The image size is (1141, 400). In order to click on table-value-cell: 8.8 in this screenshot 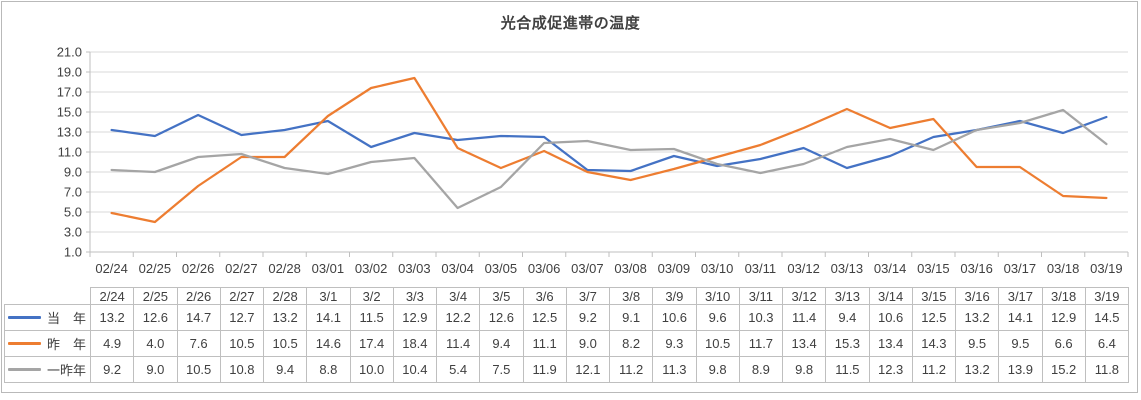, I will do `click(328, 369)`.